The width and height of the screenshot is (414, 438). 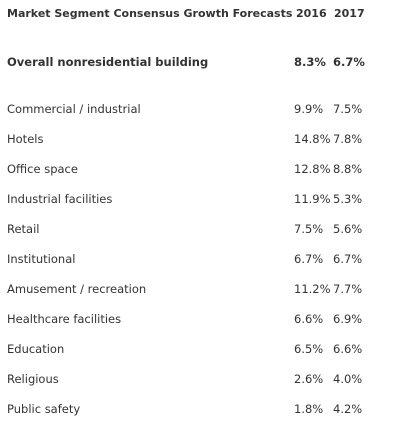 I want to click on value-2017: 8.8%, so click(x=348, y=169).